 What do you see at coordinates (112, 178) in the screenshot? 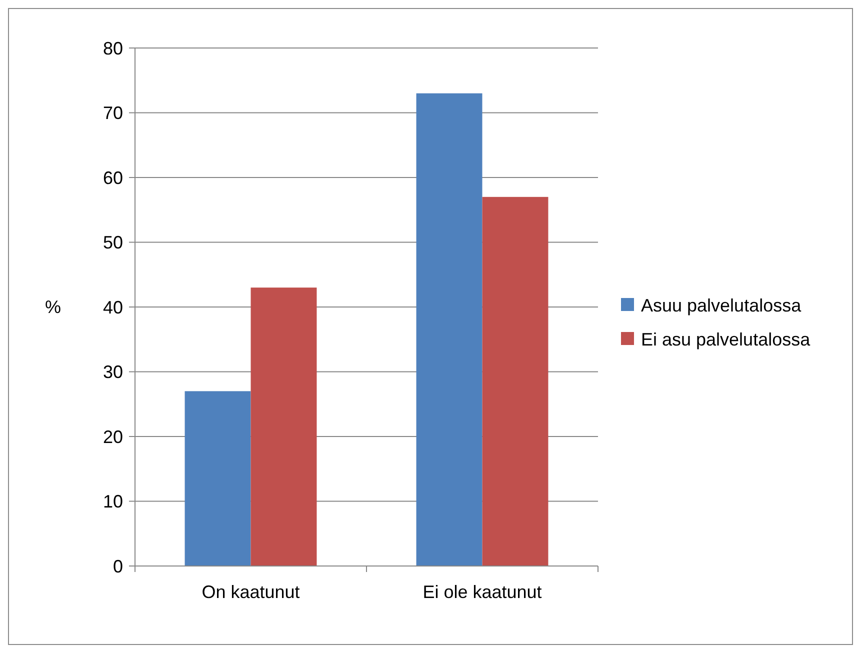
I see `y-tick-label: 60` at bounding box center [112, 178].